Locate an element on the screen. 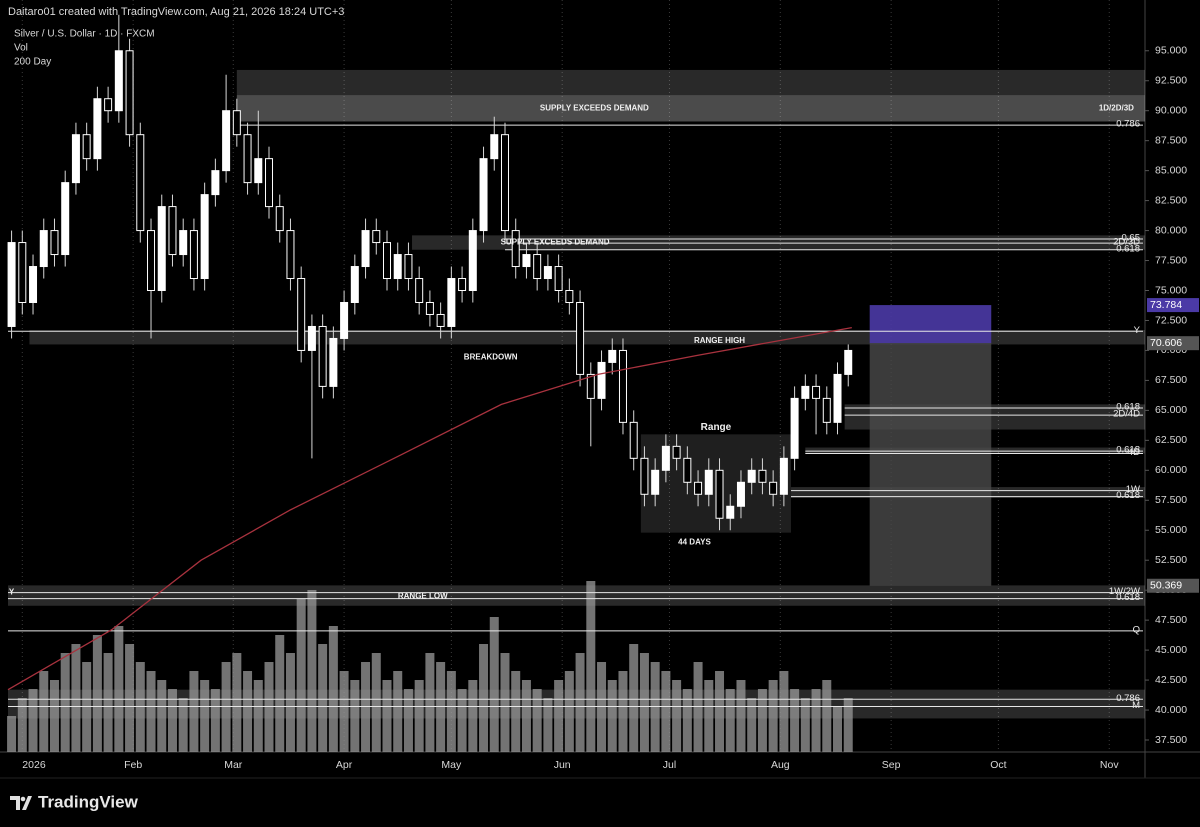  y-tick-label: 75.000 is located at coordinates (1171, 290).